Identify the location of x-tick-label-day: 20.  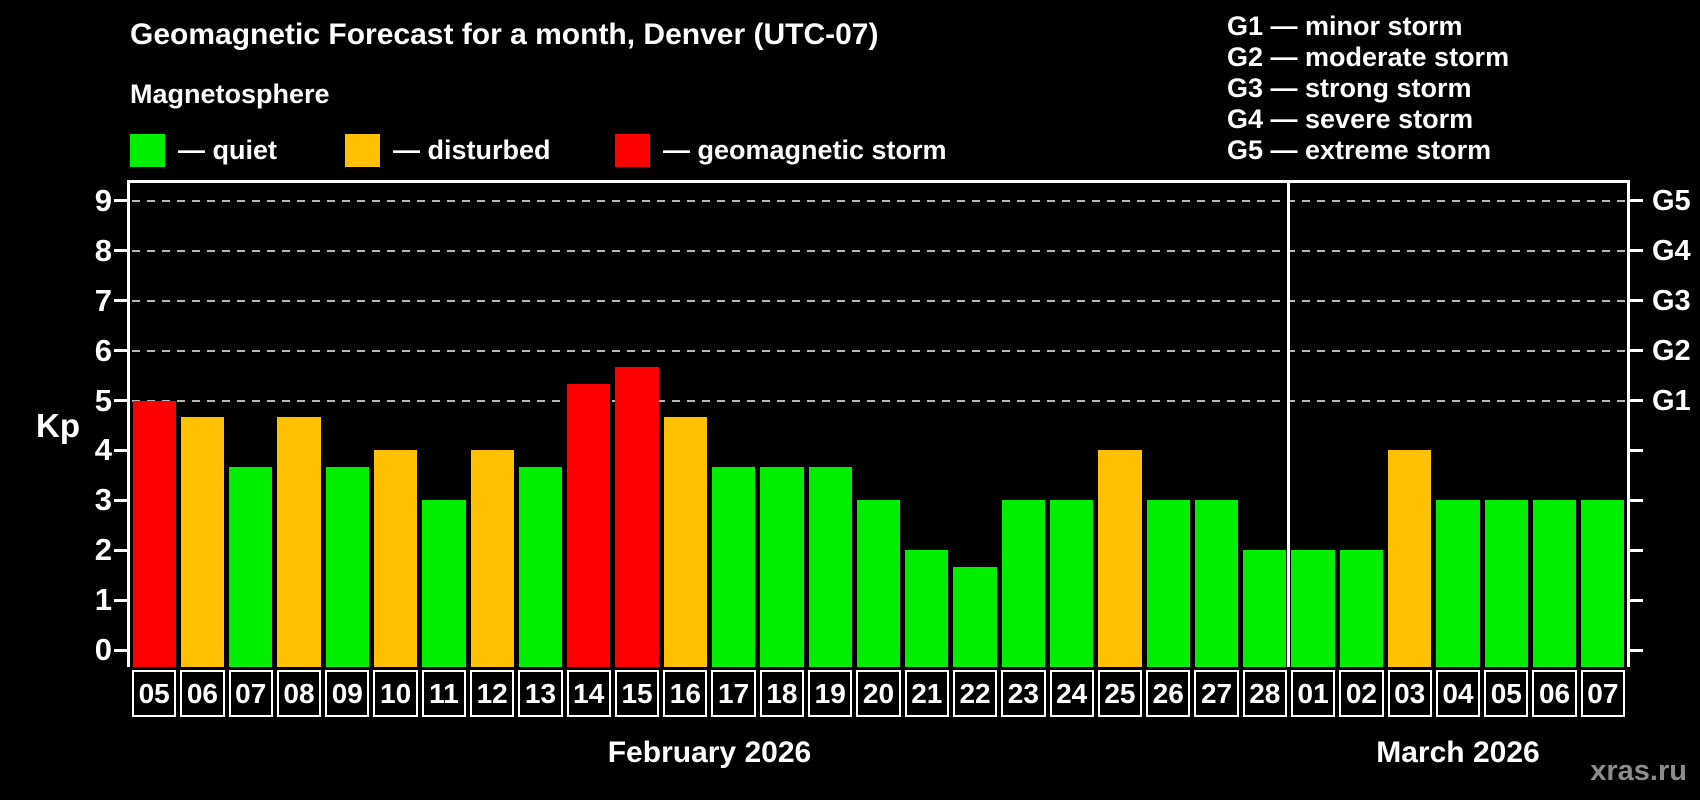
(878, 693).